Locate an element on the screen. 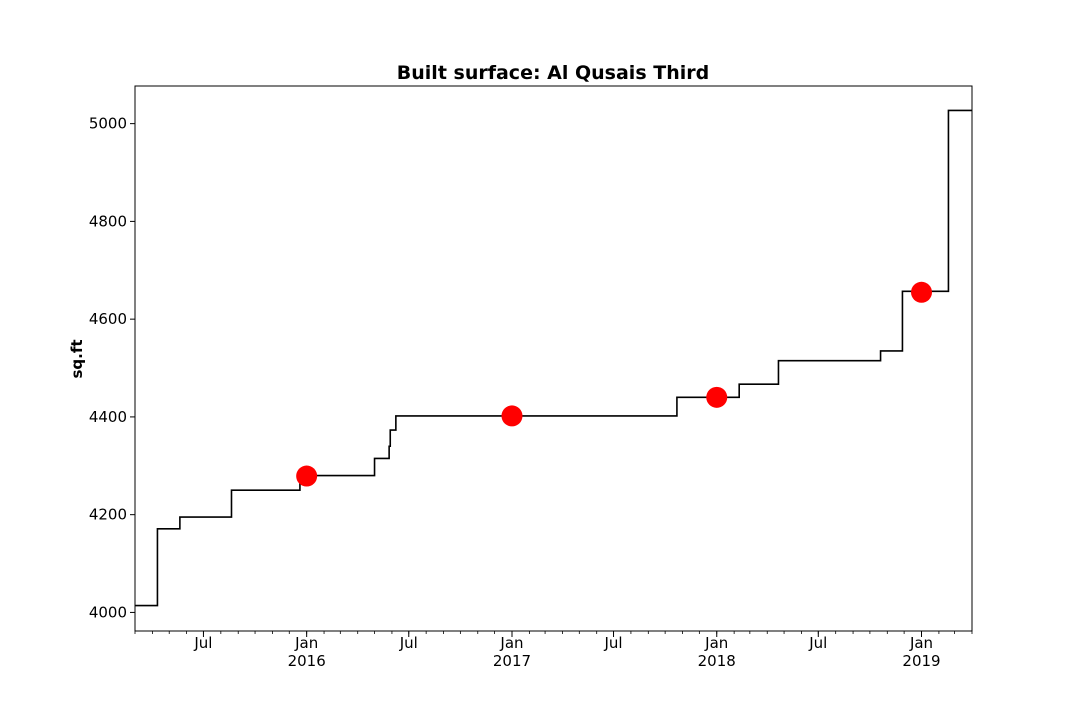 The width and height of the screenshot is (1080, 720). y-axis-label: sq.ft is located at coordinates (77, 358).